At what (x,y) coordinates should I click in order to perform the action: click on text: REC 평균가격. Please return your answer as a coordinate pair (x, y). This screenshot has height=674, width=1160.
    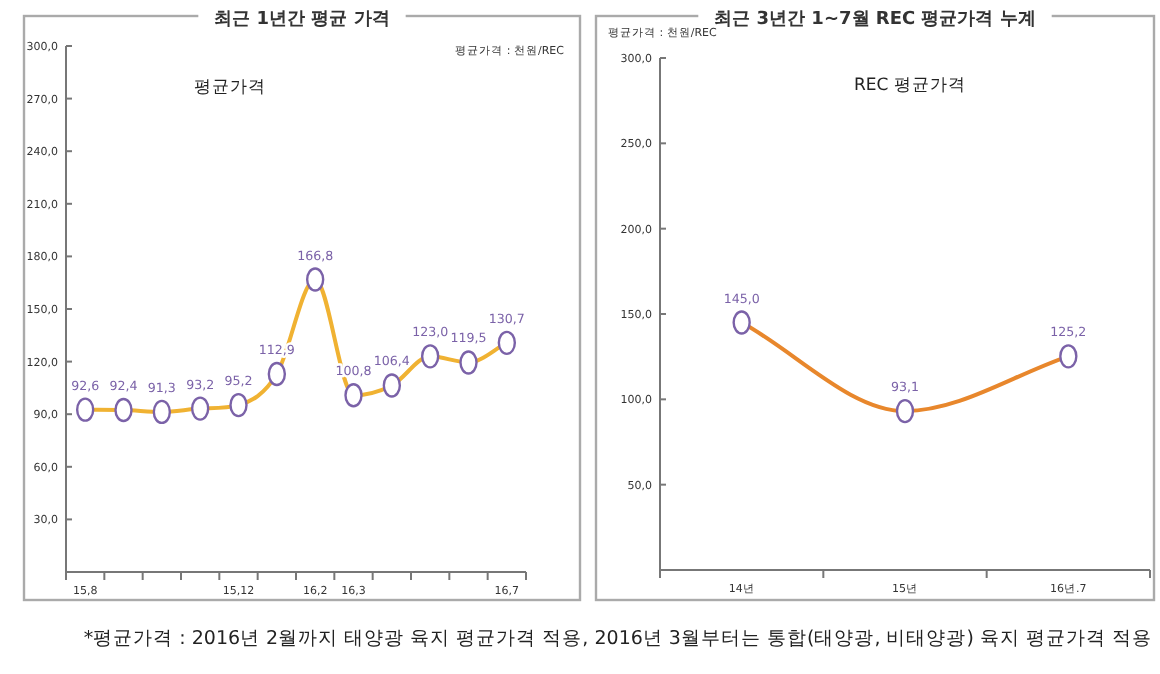
    Looking at the image, I should click on (910, 86).